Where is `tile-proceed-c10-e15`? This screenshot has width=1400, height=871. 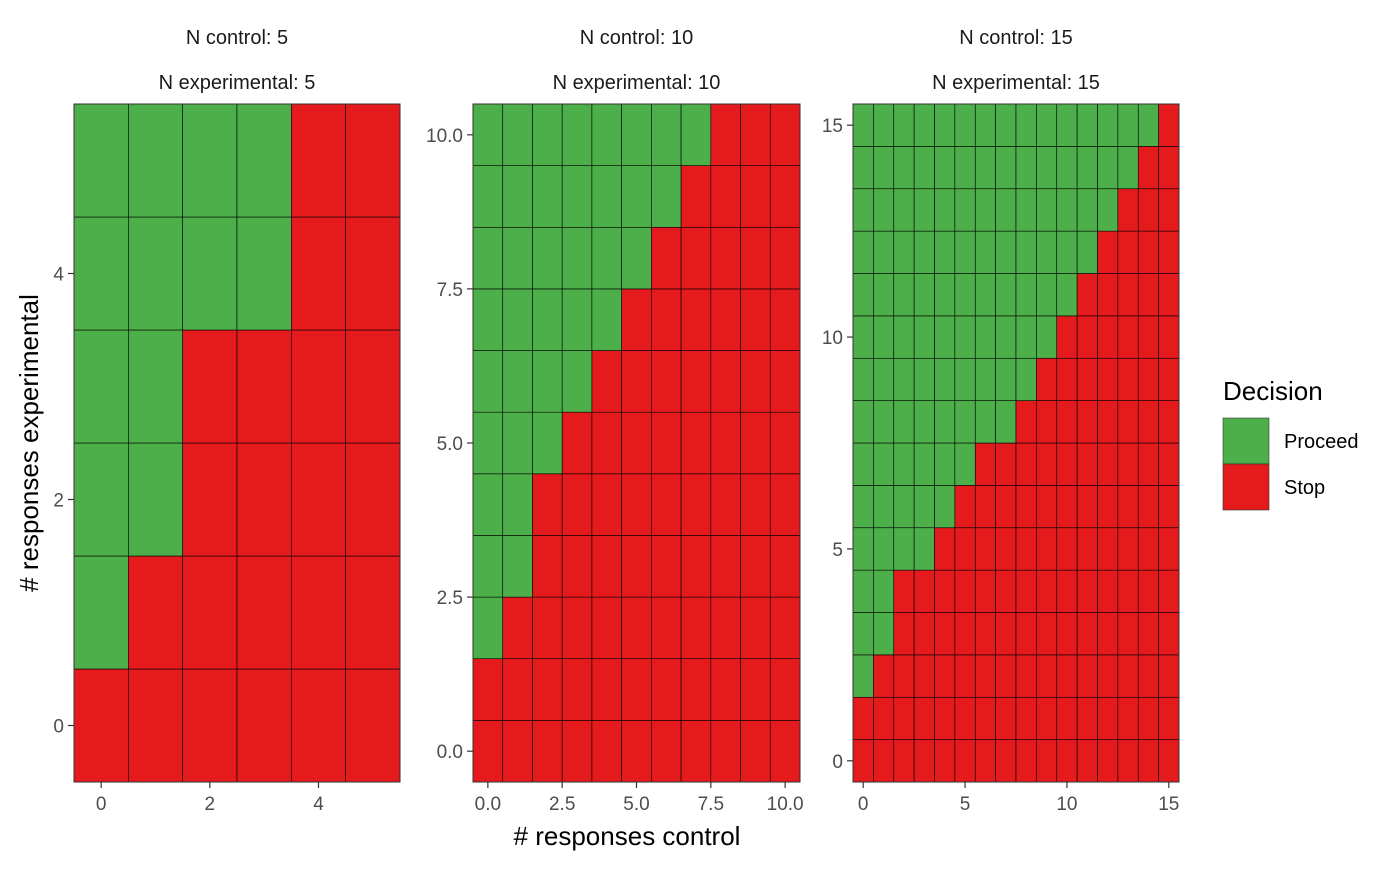 tile-proceed-c10-e15 is located at coordinates (1067, 125).